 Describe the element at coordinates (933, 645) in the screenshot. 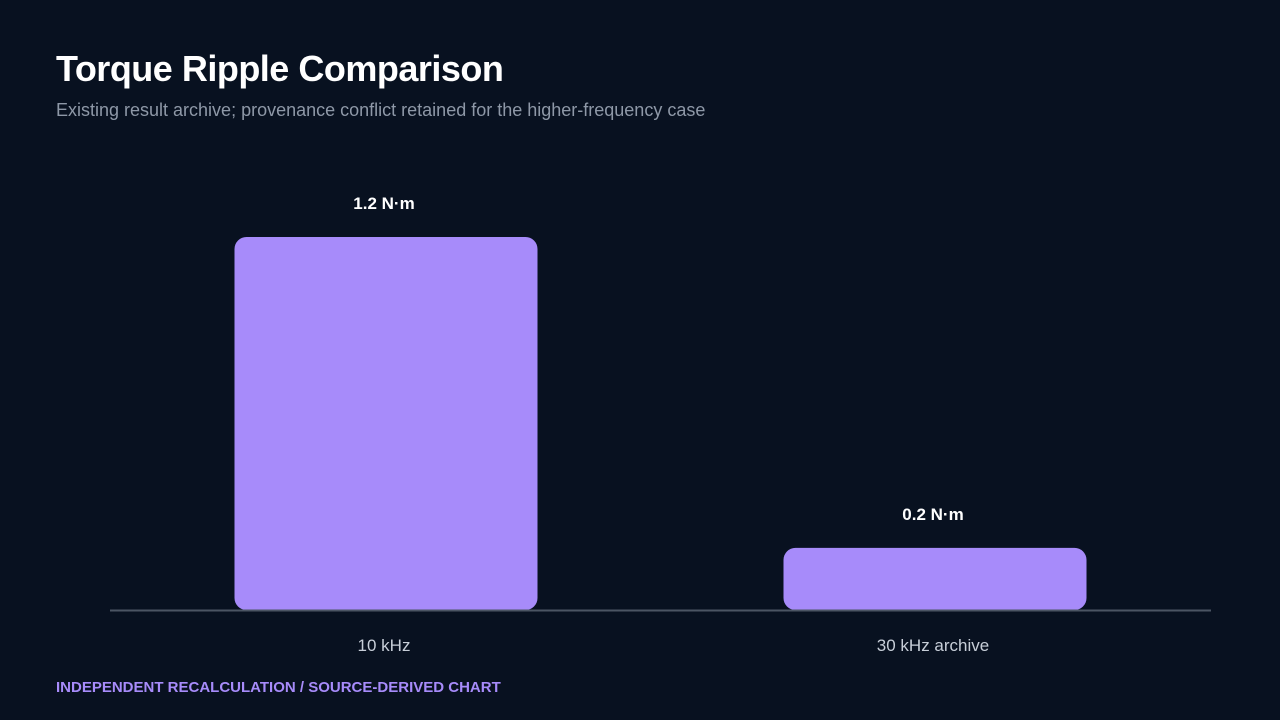

I see `category-label-30-khz-archive: 30 kHz archive` at that location.